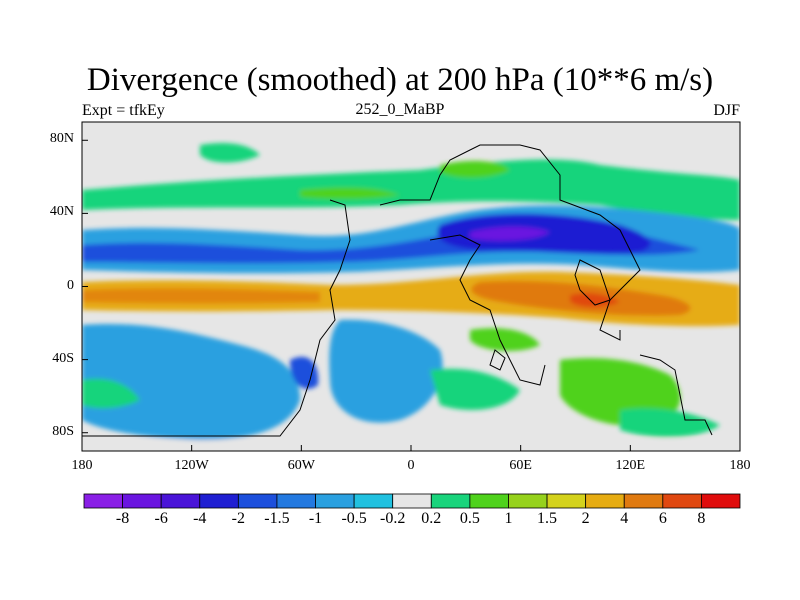 The height and width of the screenshot is (600, 800). Describe the element at coordinates (61, 139) in the screenshot. I see `y-tick-label: 80N` at that location.